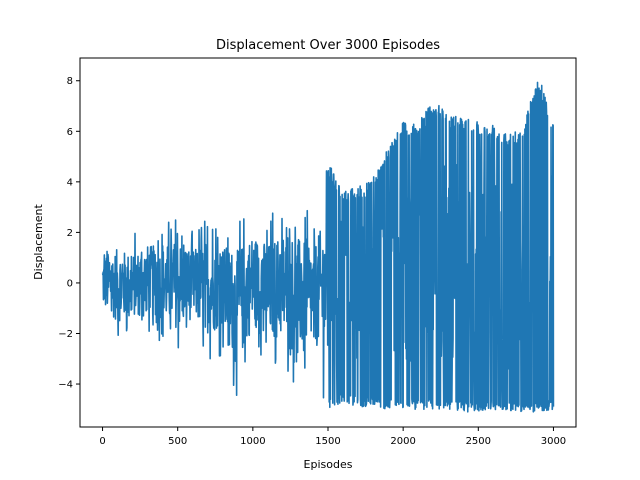 This screenshot has height=480, width=640. Describe the element at coordinates (70, 283) in the screenshot. I see `y-tick-label: 0` at that location.